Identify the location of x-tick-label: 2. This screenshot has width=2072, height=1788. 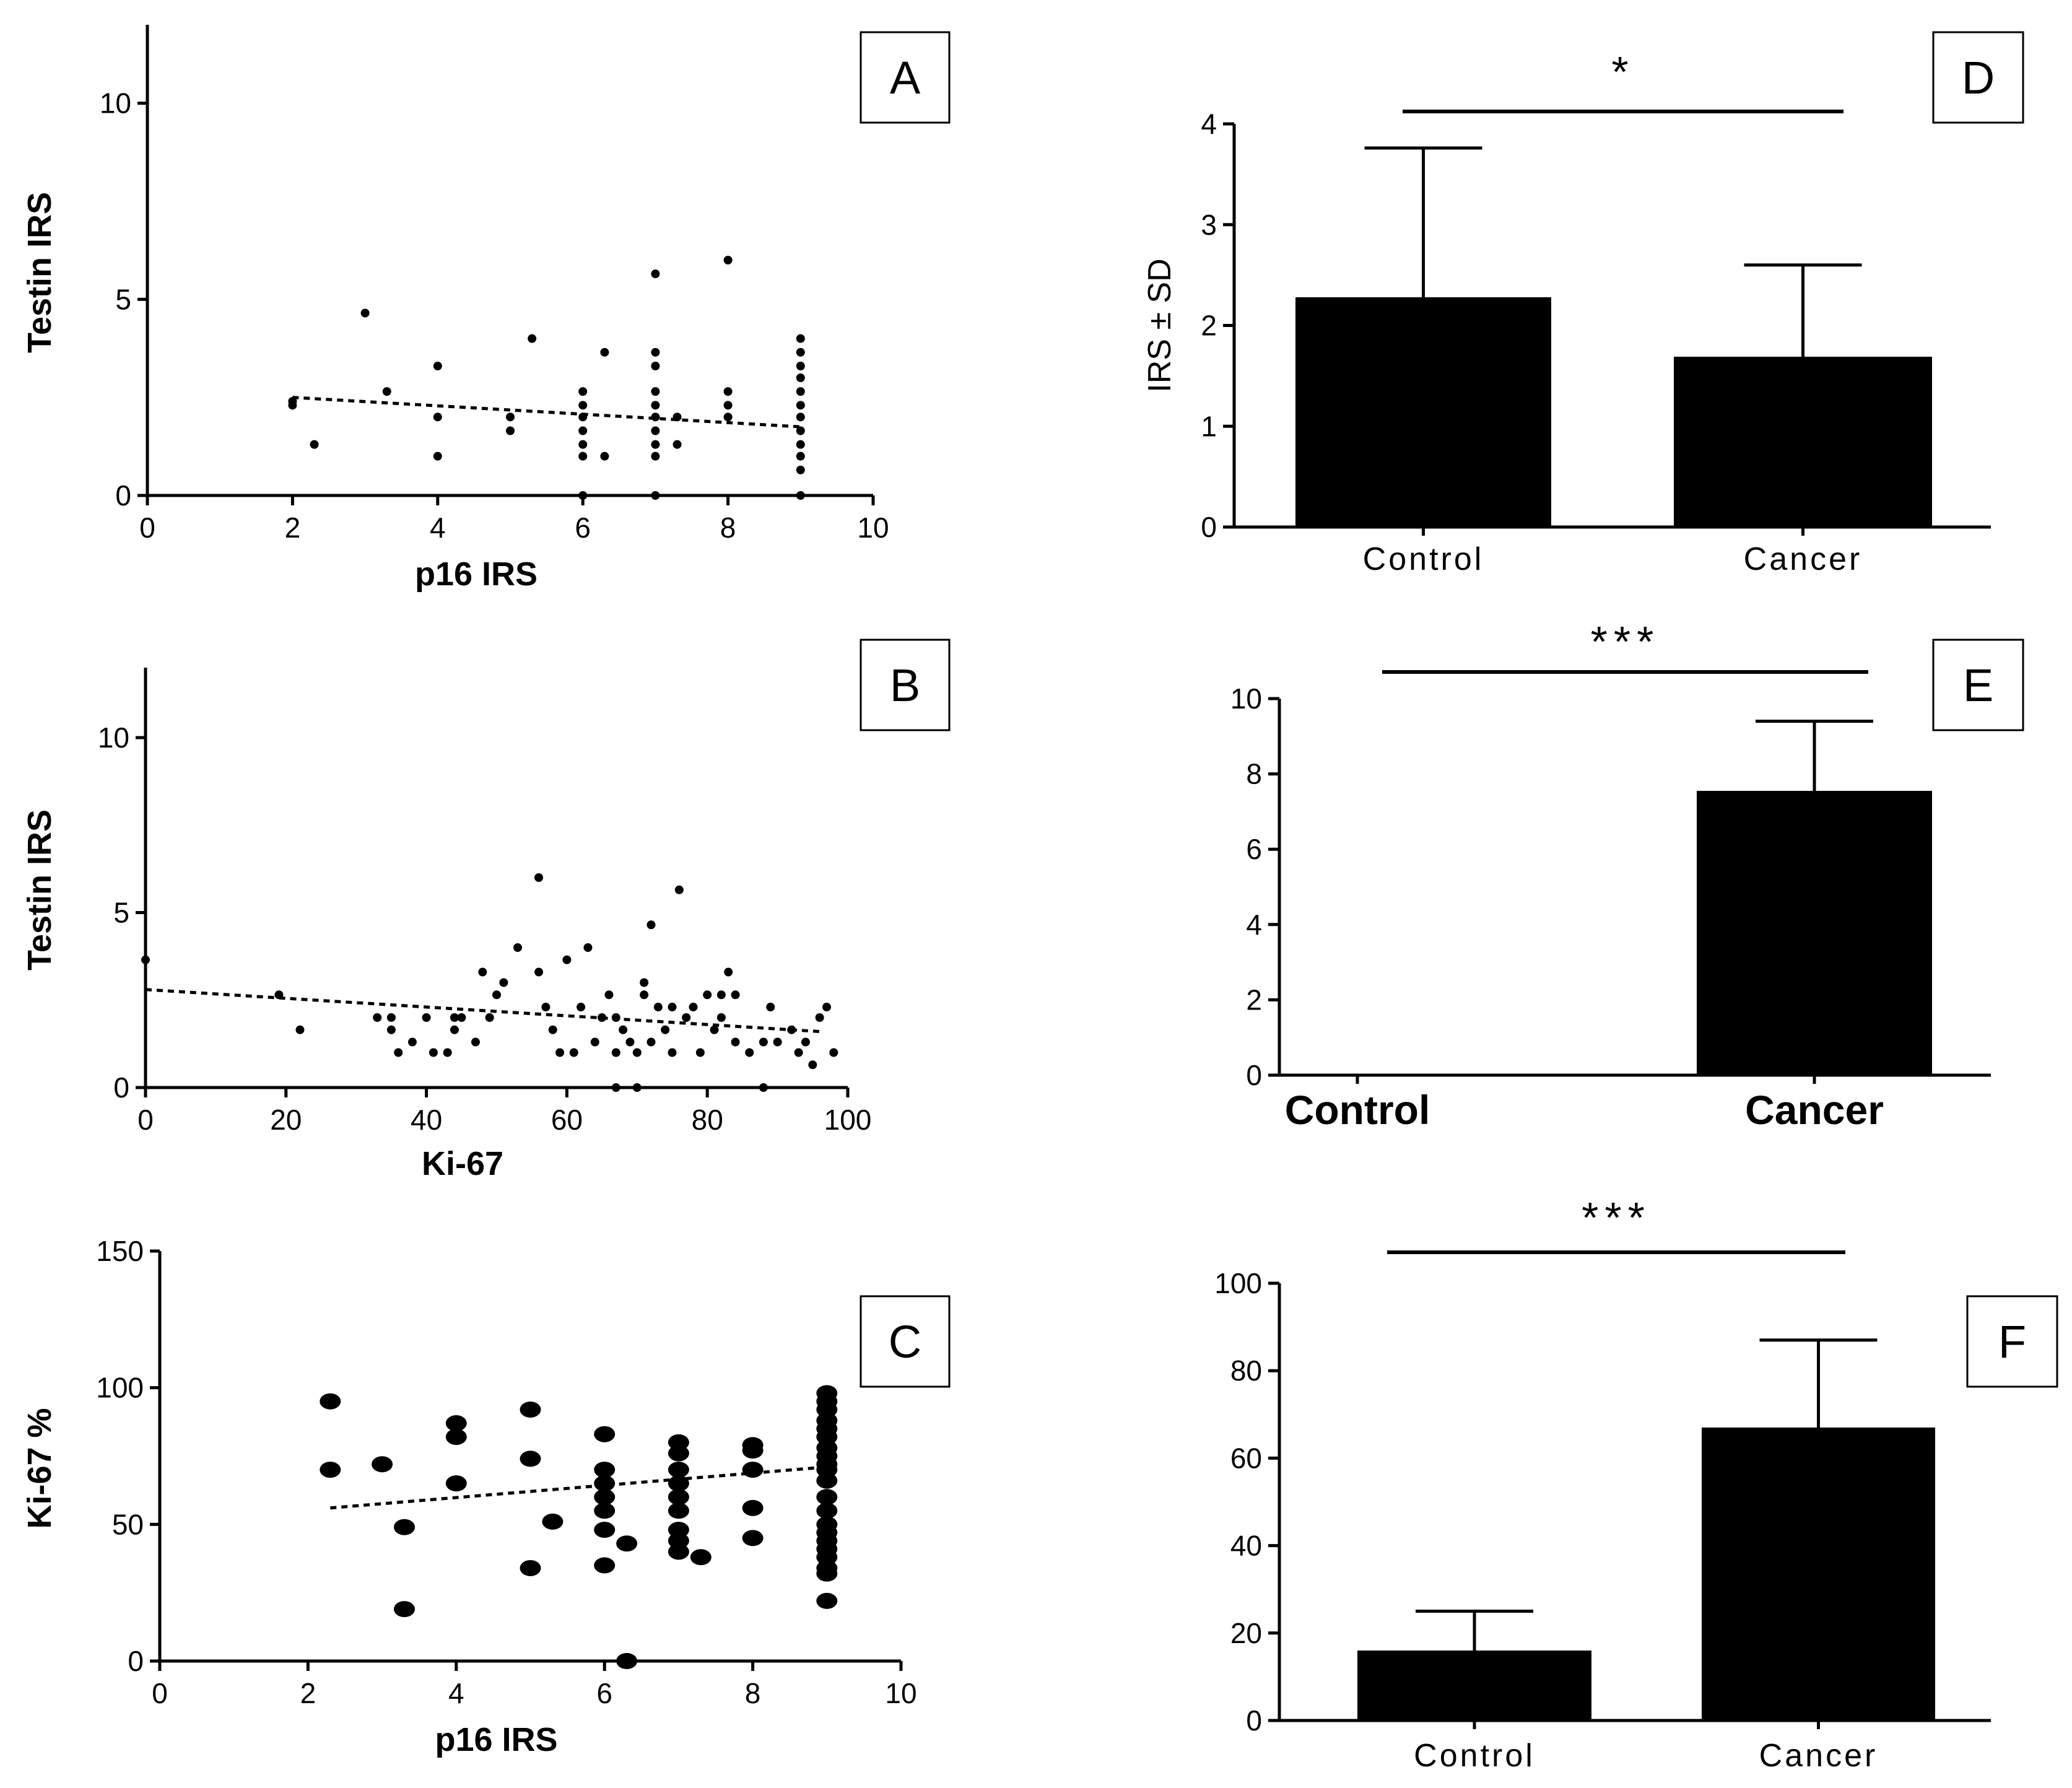
(293, 528).